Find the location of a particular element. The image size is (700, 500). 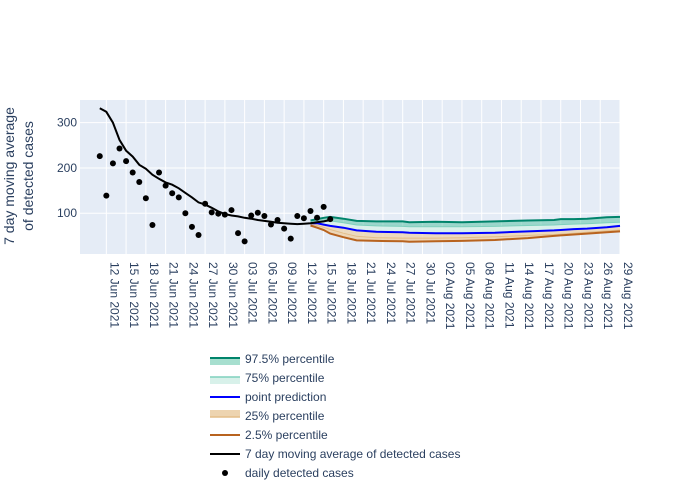

legend-label: 25% percentile is located at coordinates (285, 416).